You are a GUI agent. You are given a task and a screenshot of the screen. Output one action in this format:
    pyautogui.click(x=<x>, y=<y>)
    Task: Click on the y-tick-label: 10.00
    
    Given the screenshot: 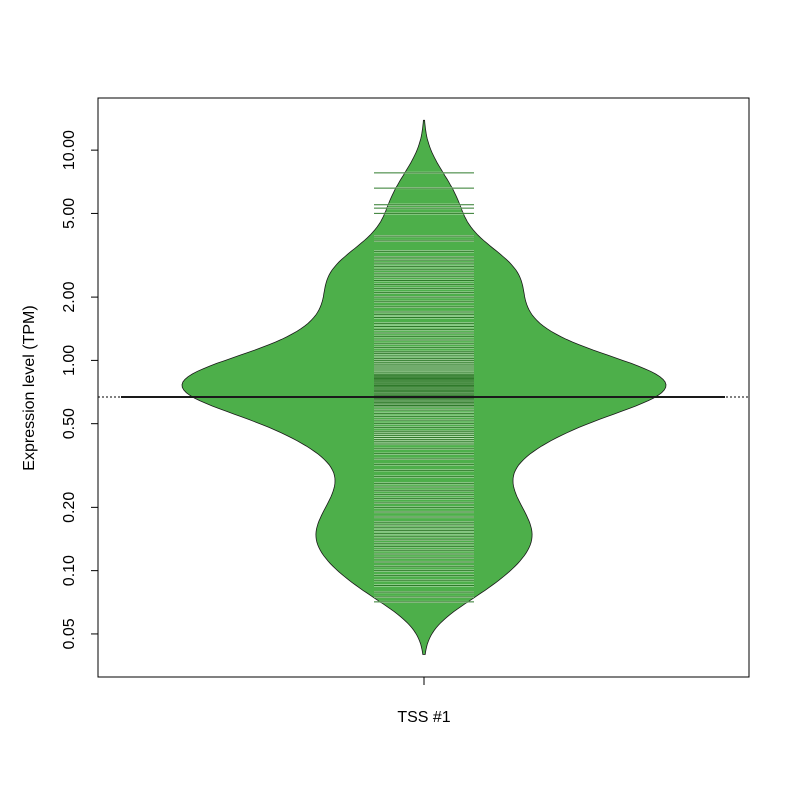 What is the action you would take?
    pyautogui.click(x=69, y=150)
    